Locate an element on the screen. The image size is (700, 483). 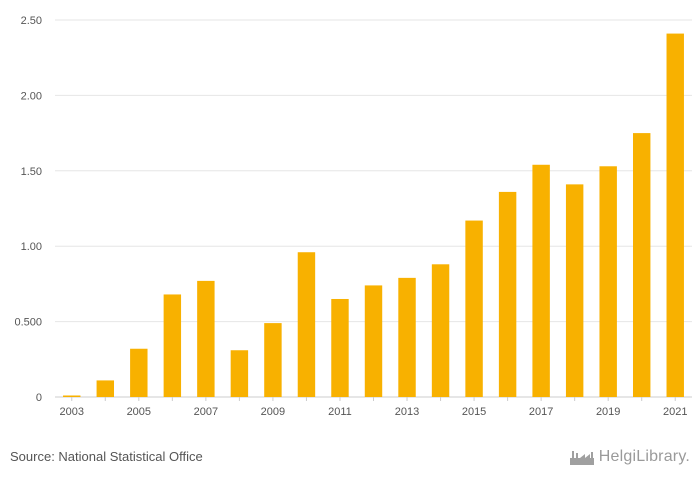
bar-2018 is located at coordinates (574, 290).